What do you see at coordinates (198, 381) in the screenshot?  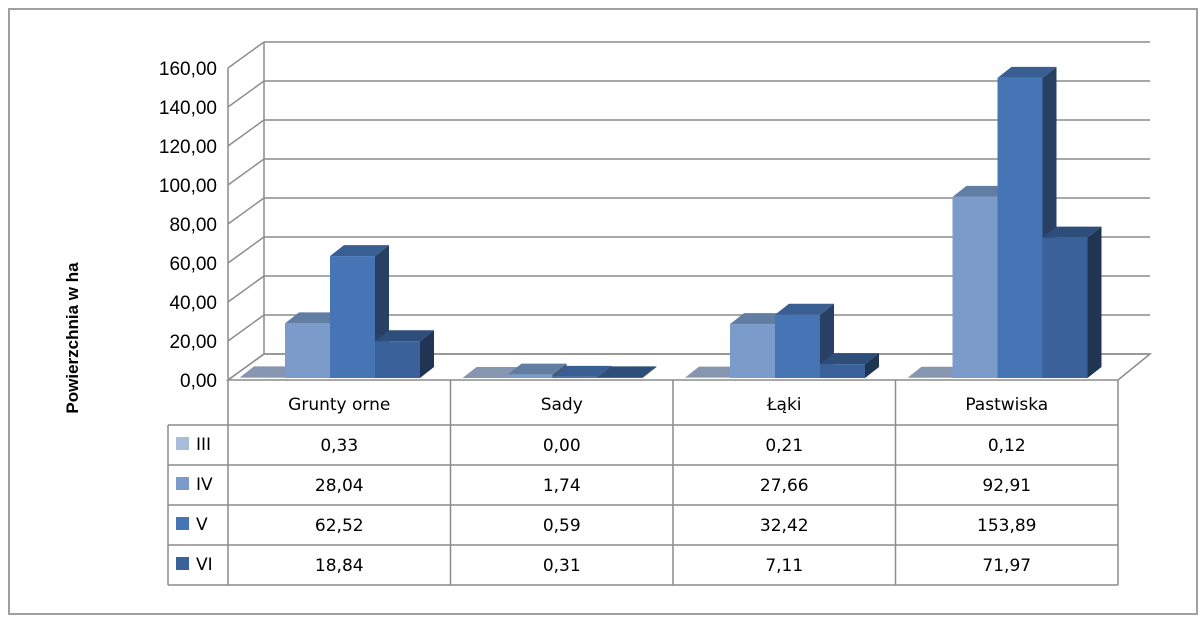 I see `y-tick-label: 0,00` at bounding box center [198, 381].